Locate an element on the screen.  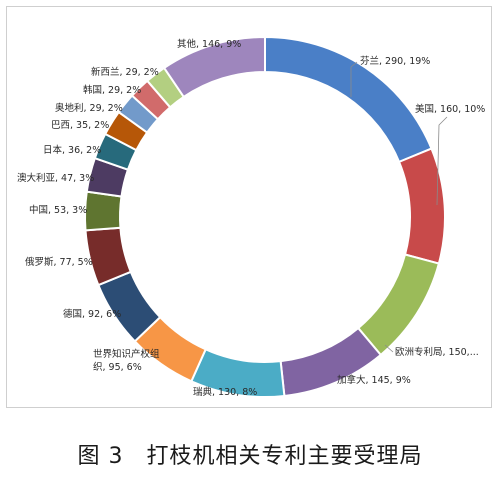
slice-label-11: 日本, 36, 2% is located at coordinates (72, 150).